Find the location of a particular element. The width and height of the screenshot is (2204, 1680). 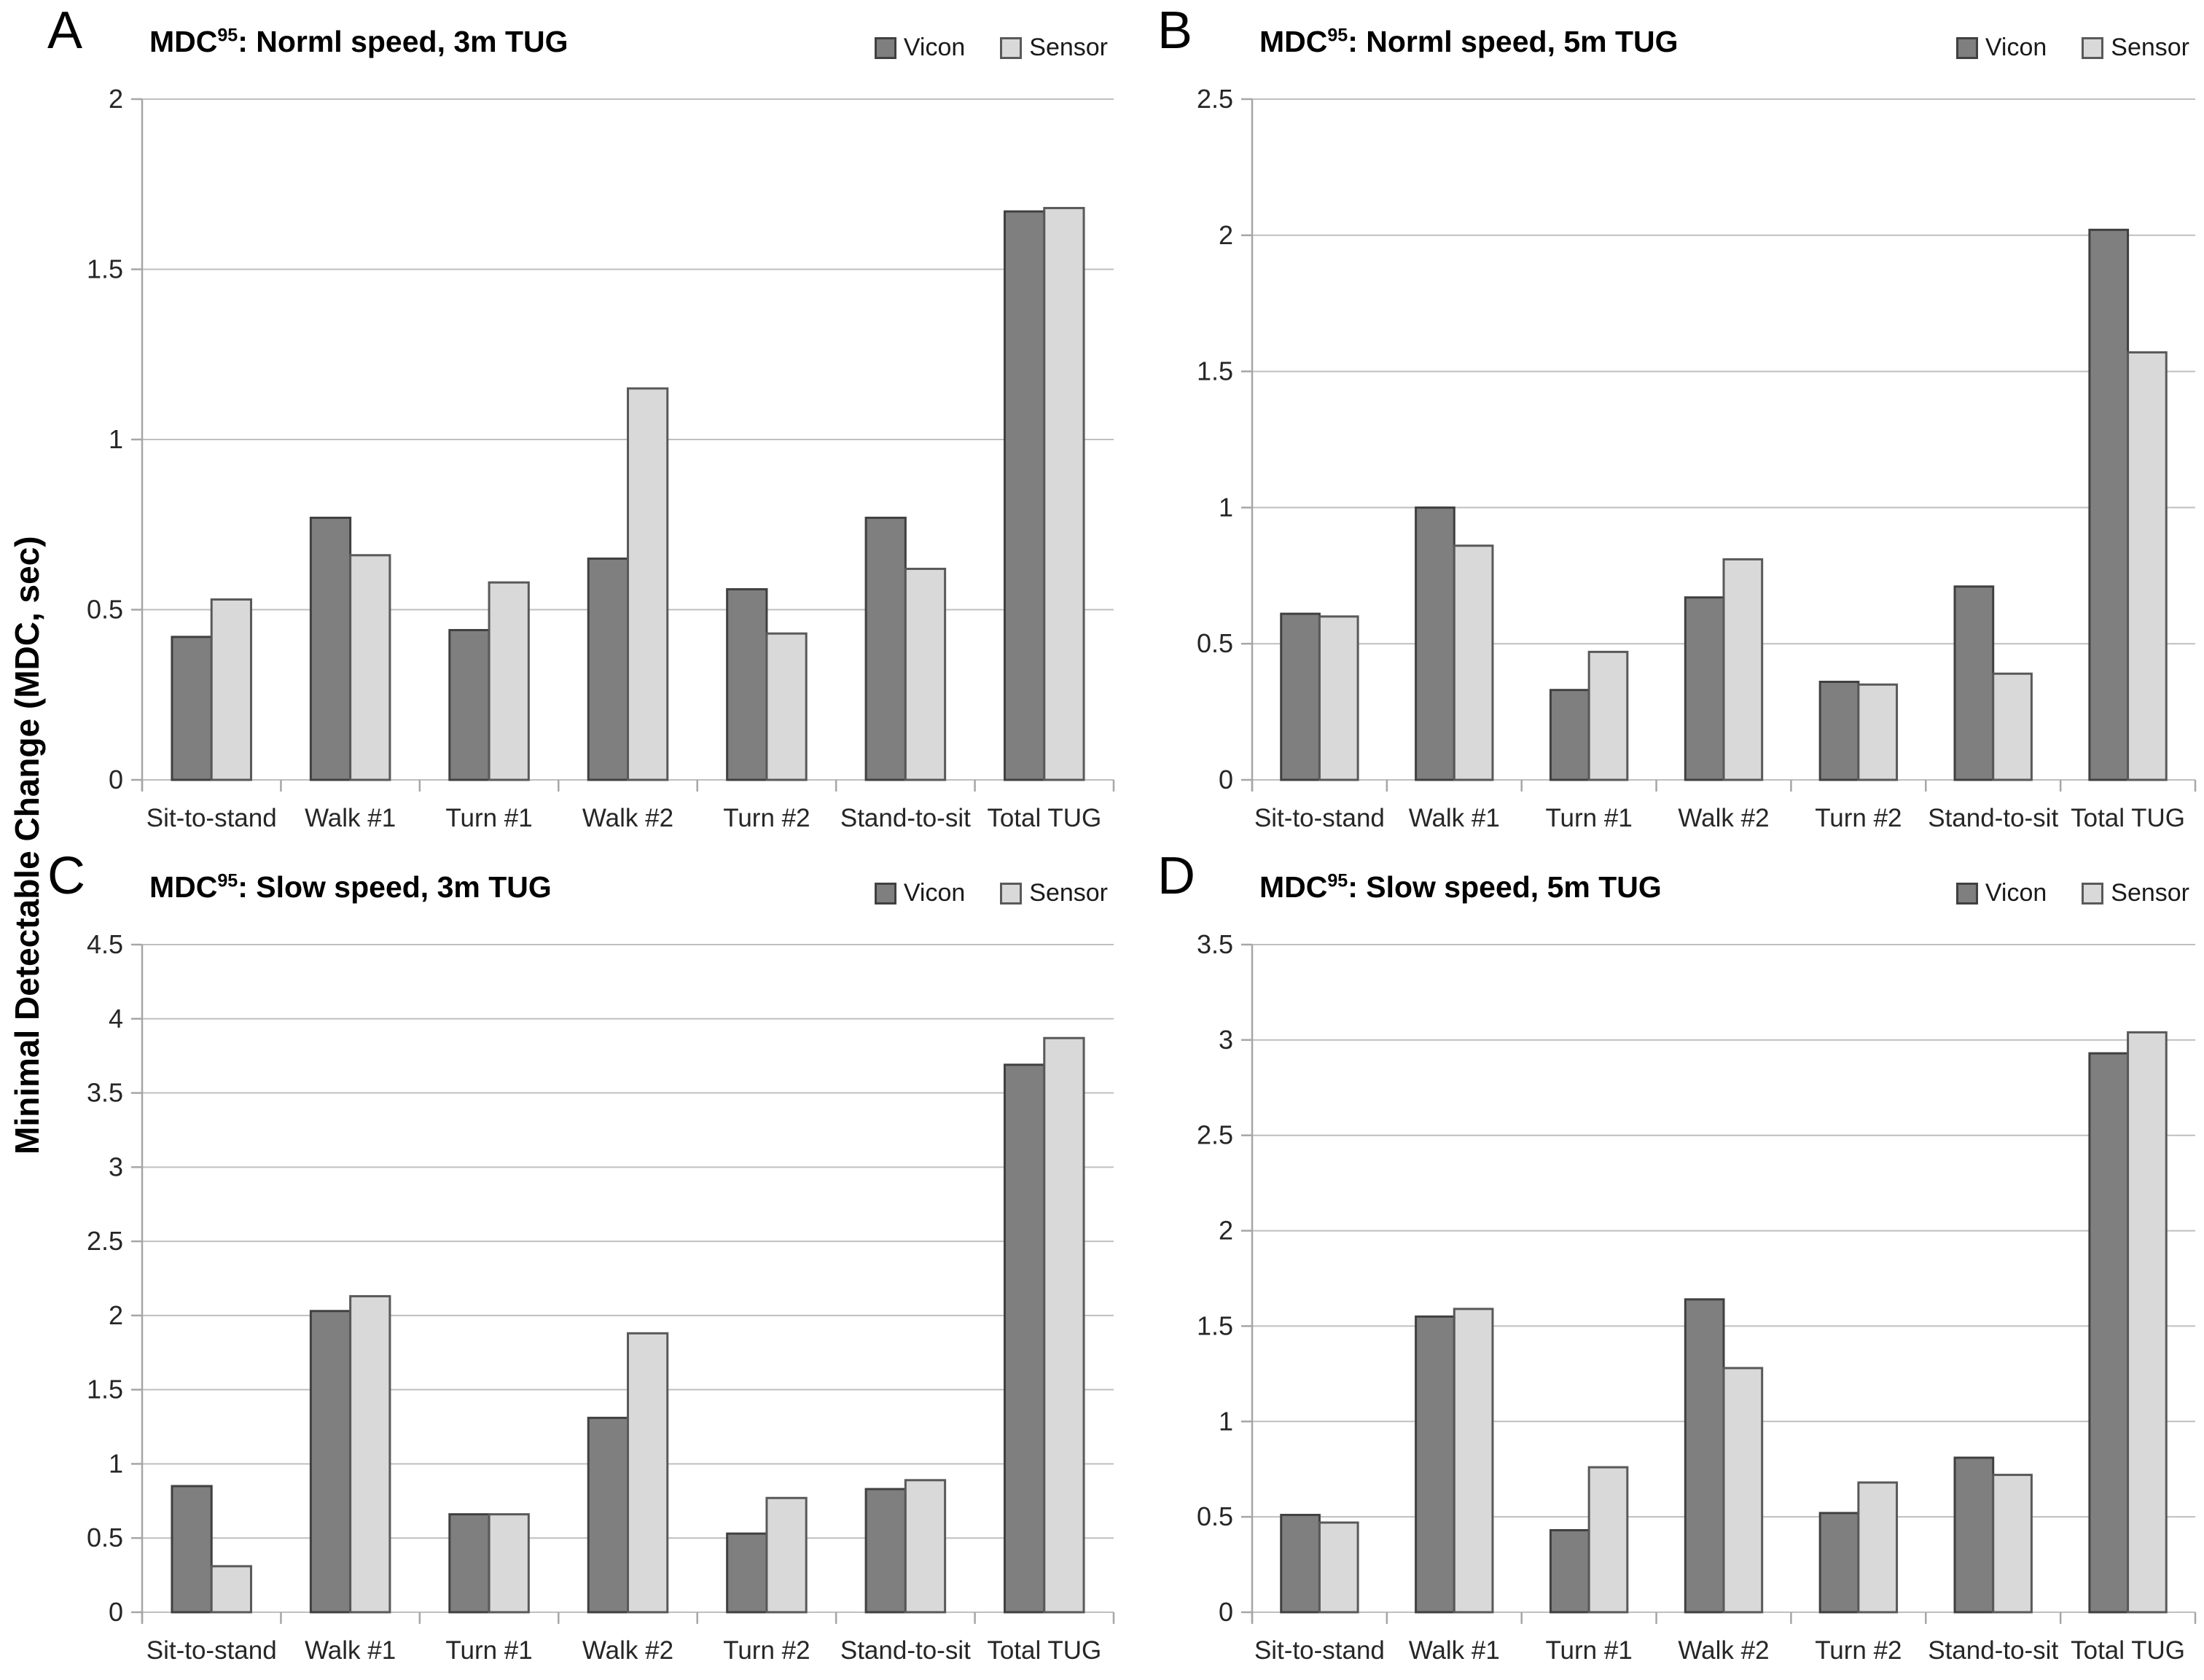

panel-letter: D is located at coordinates (1176, 876).